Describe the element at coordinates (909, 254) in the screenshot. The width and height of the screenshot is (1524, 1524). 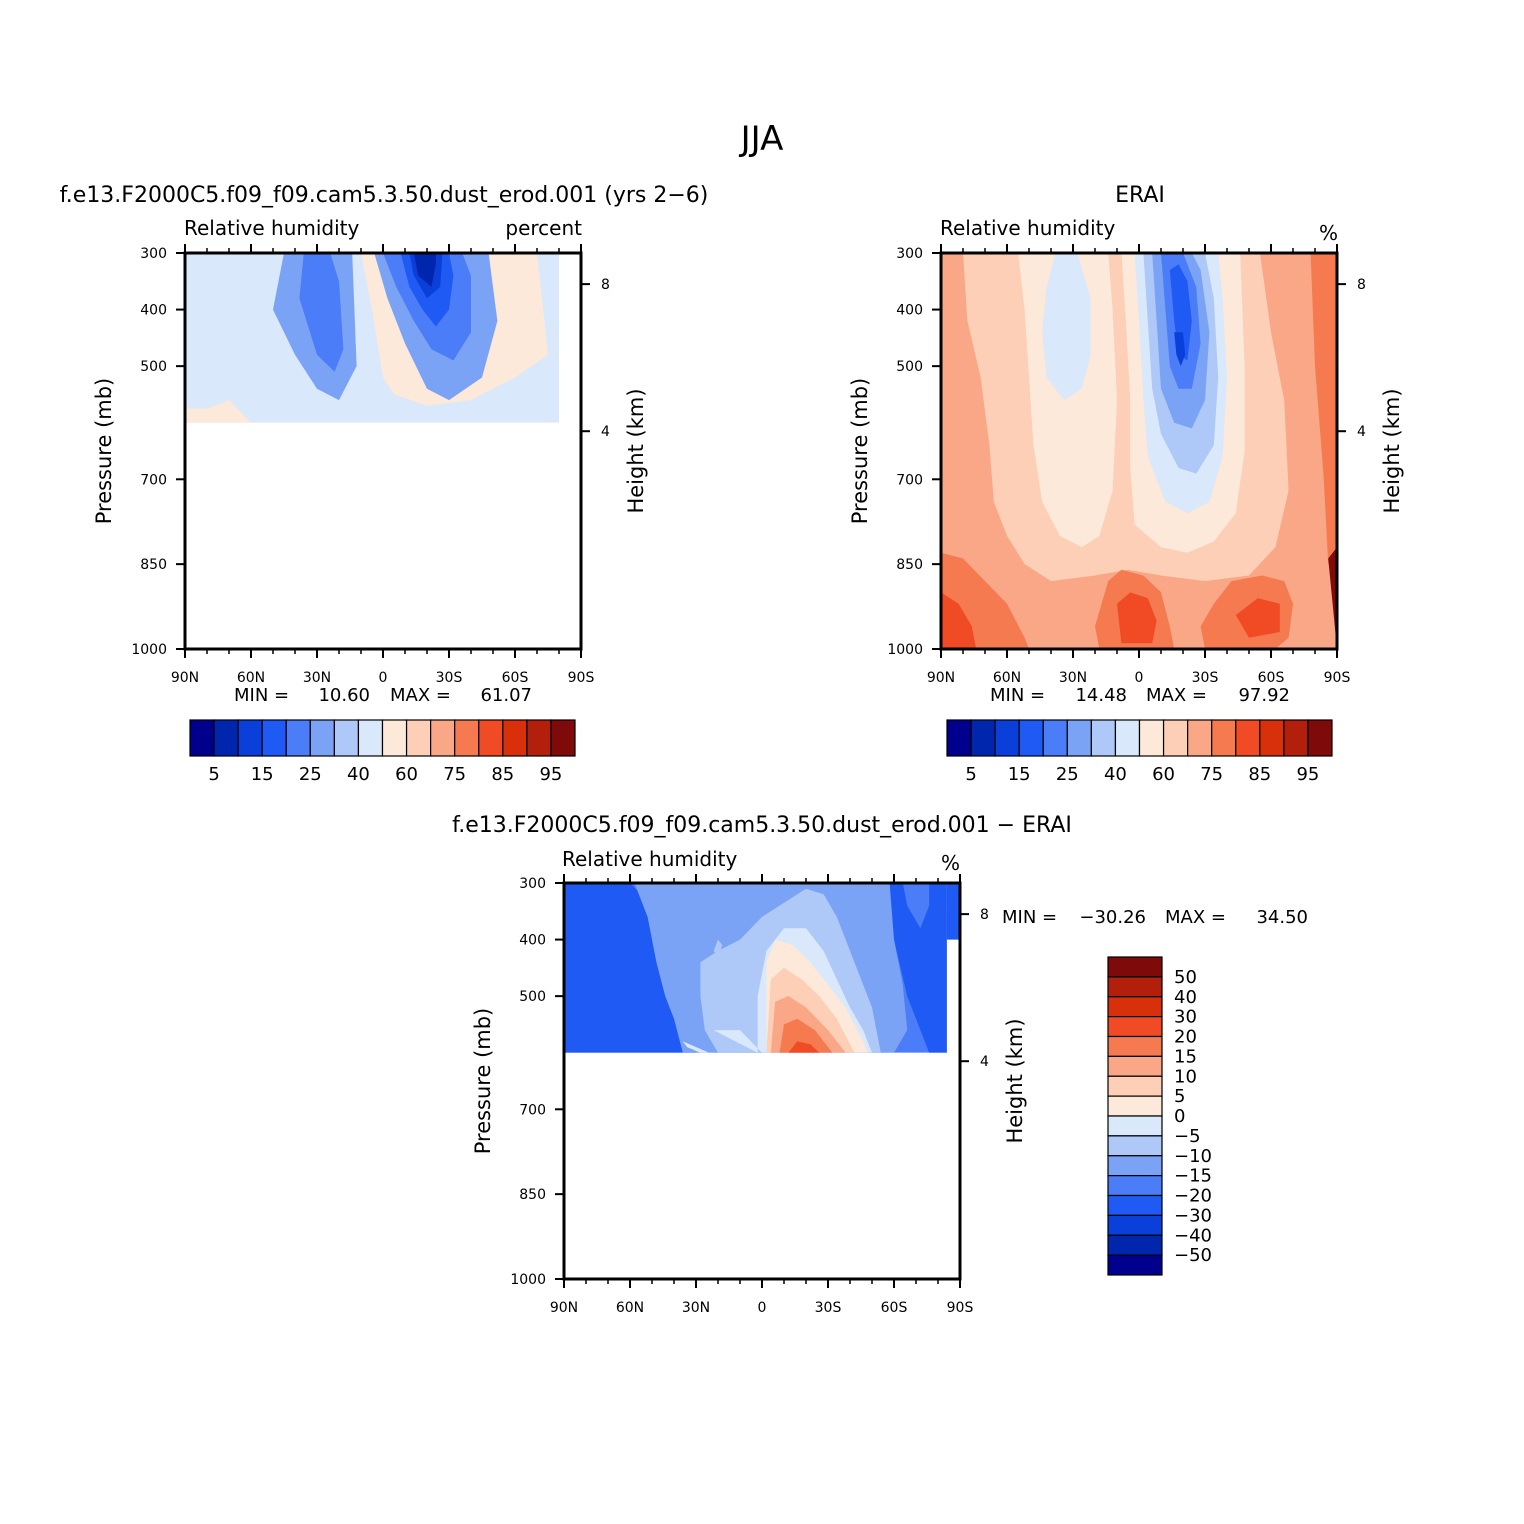
I see `y-tick-label: 300` at that location.